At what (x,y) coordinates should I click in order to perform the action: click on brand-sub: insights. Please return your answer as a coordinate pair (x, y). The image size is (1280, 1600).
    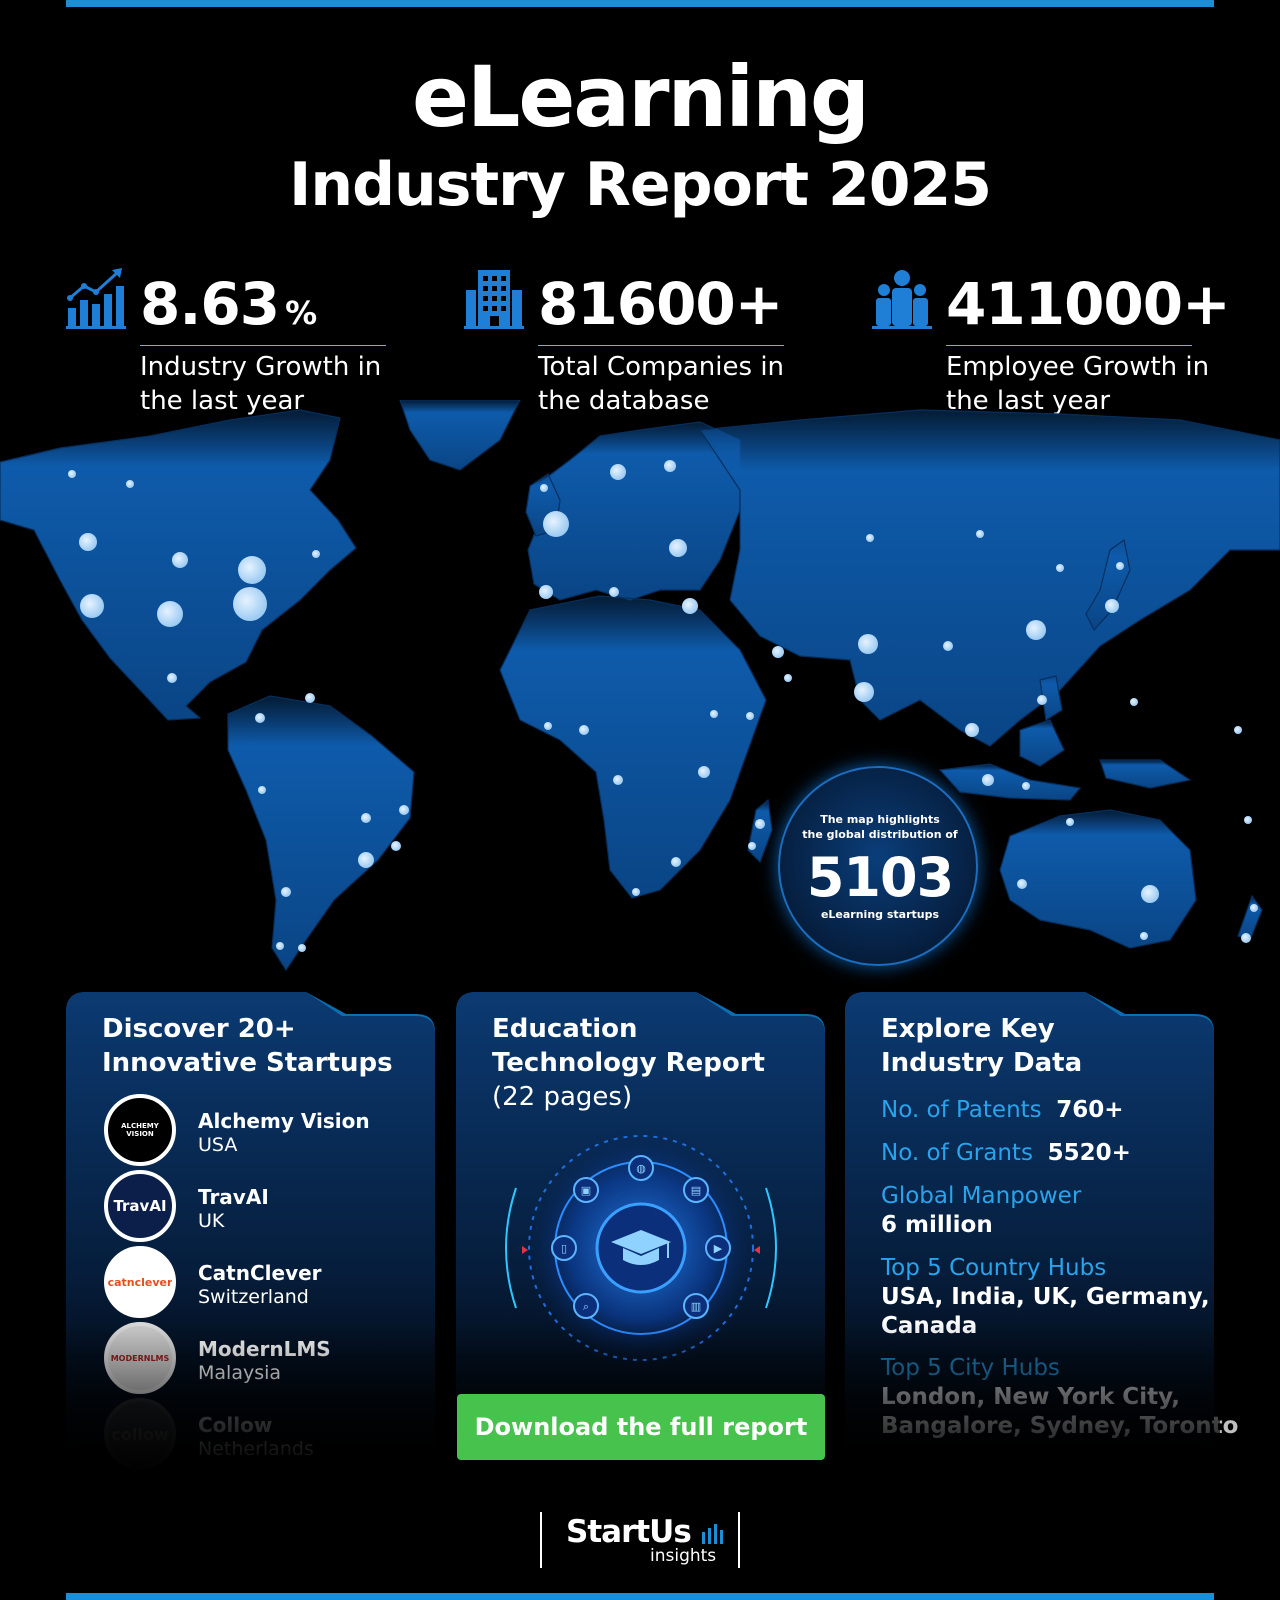
    Looking at the image, I should click on (683, 1556).